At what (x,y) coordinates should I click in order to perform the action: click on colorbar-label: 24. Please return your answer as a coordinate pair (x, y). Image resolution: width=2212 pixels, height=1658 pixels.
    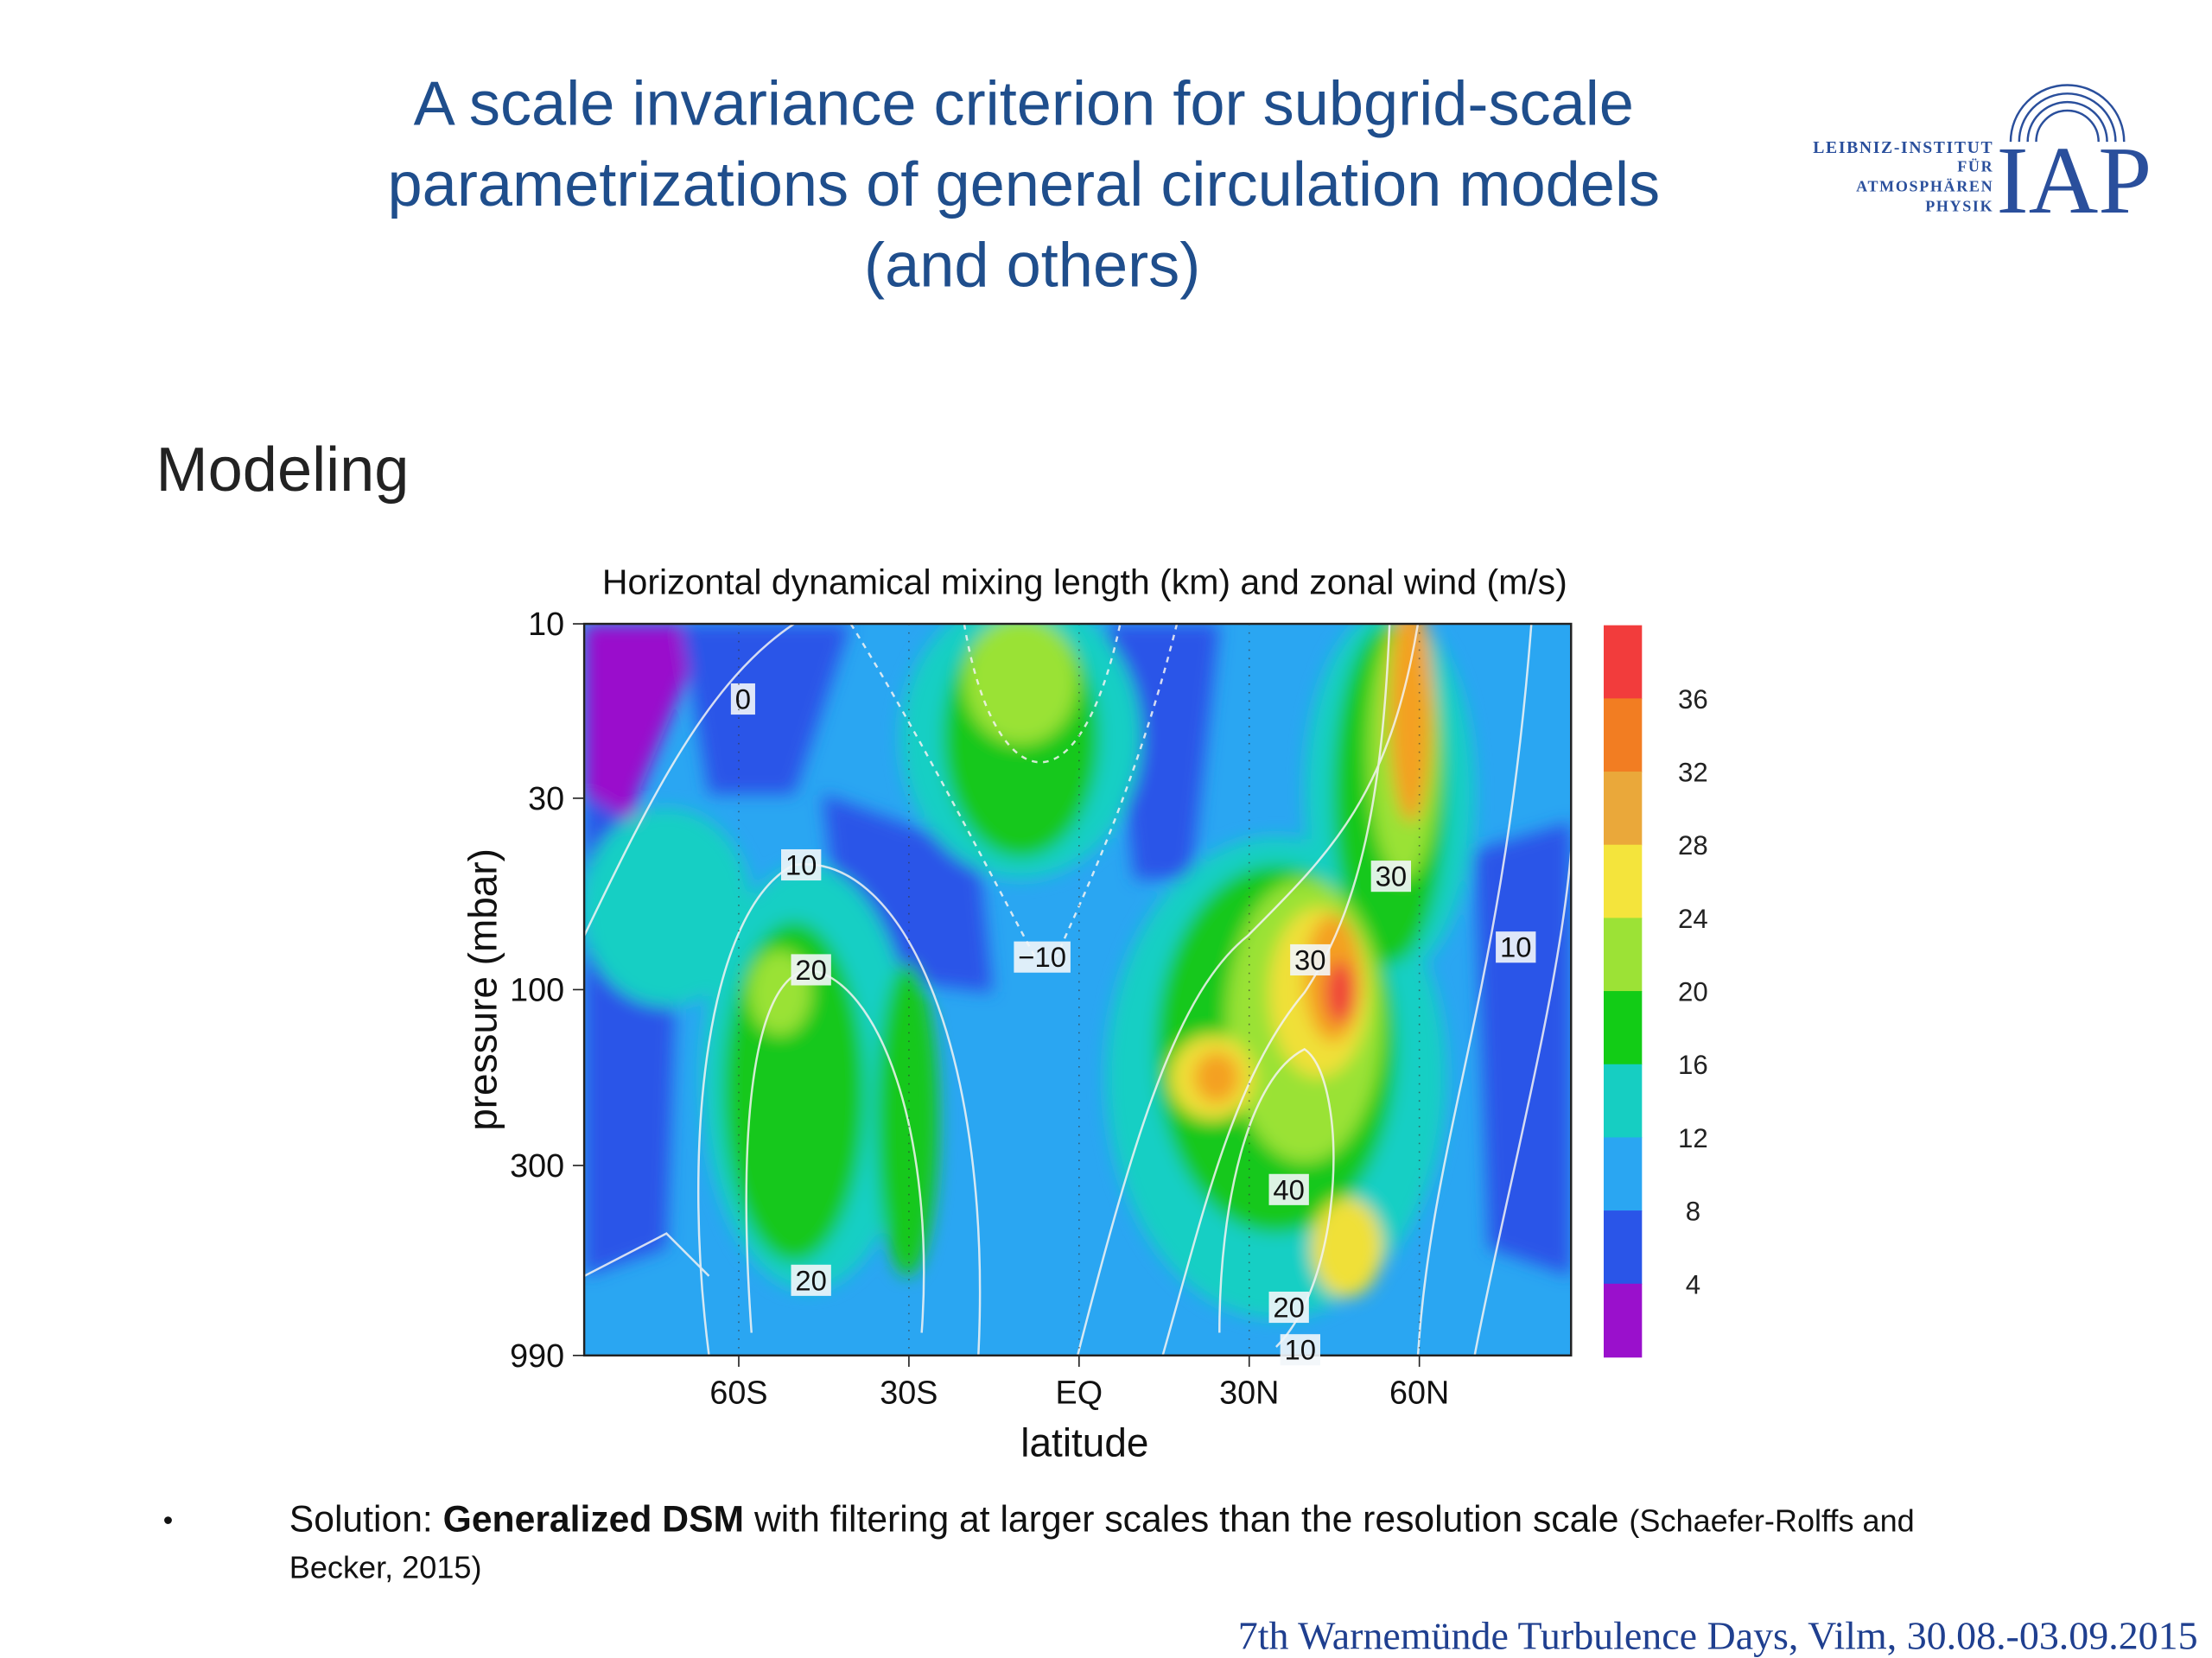
    Looking at the image, I should click on (1693, 919).